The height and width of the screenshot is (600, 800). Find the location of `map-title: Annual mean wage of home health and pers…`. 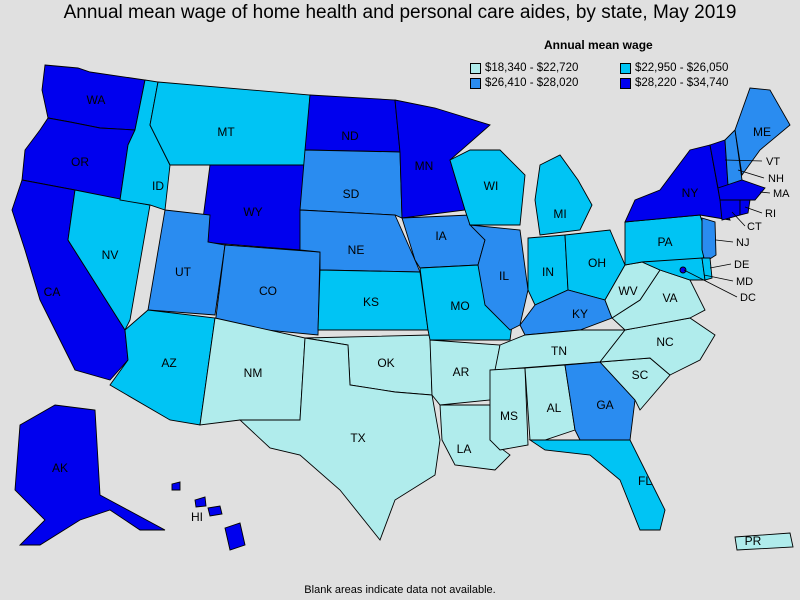

map-title: Annual mean wage of home health and pers… is located at coordinates (400, 12).